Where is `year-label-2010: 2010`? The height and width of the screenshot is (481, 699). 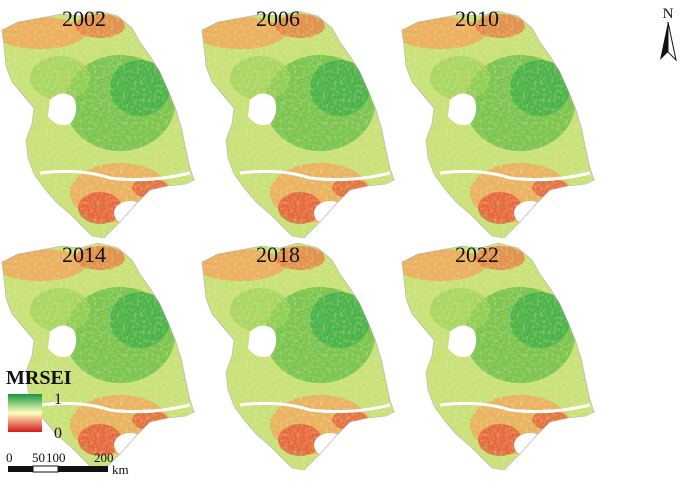 year-label-2010: 2010 is located at coordinates (477, 18).